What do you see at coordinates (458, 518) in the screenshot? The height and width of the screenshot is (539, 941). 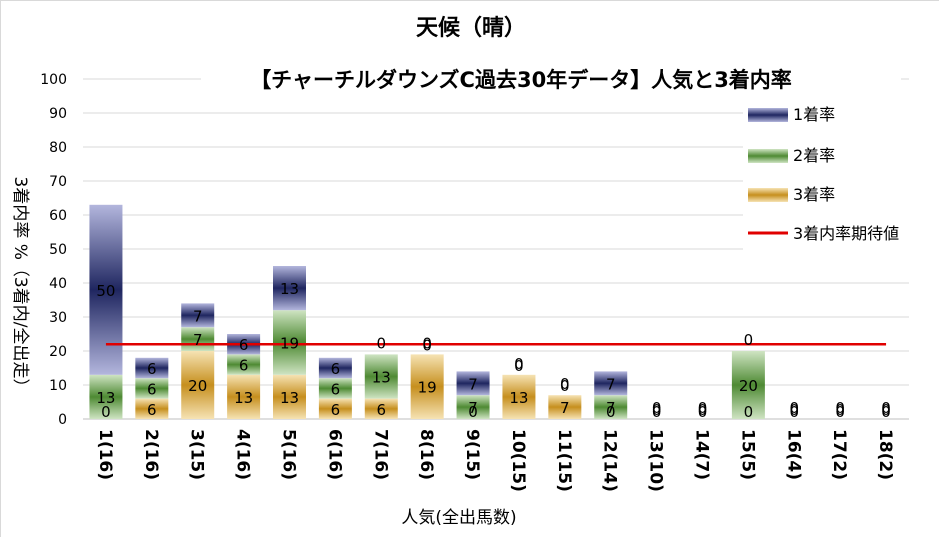 I see `x-axis-title: 人気(全出馬数)` at bounding box center [458, 518].